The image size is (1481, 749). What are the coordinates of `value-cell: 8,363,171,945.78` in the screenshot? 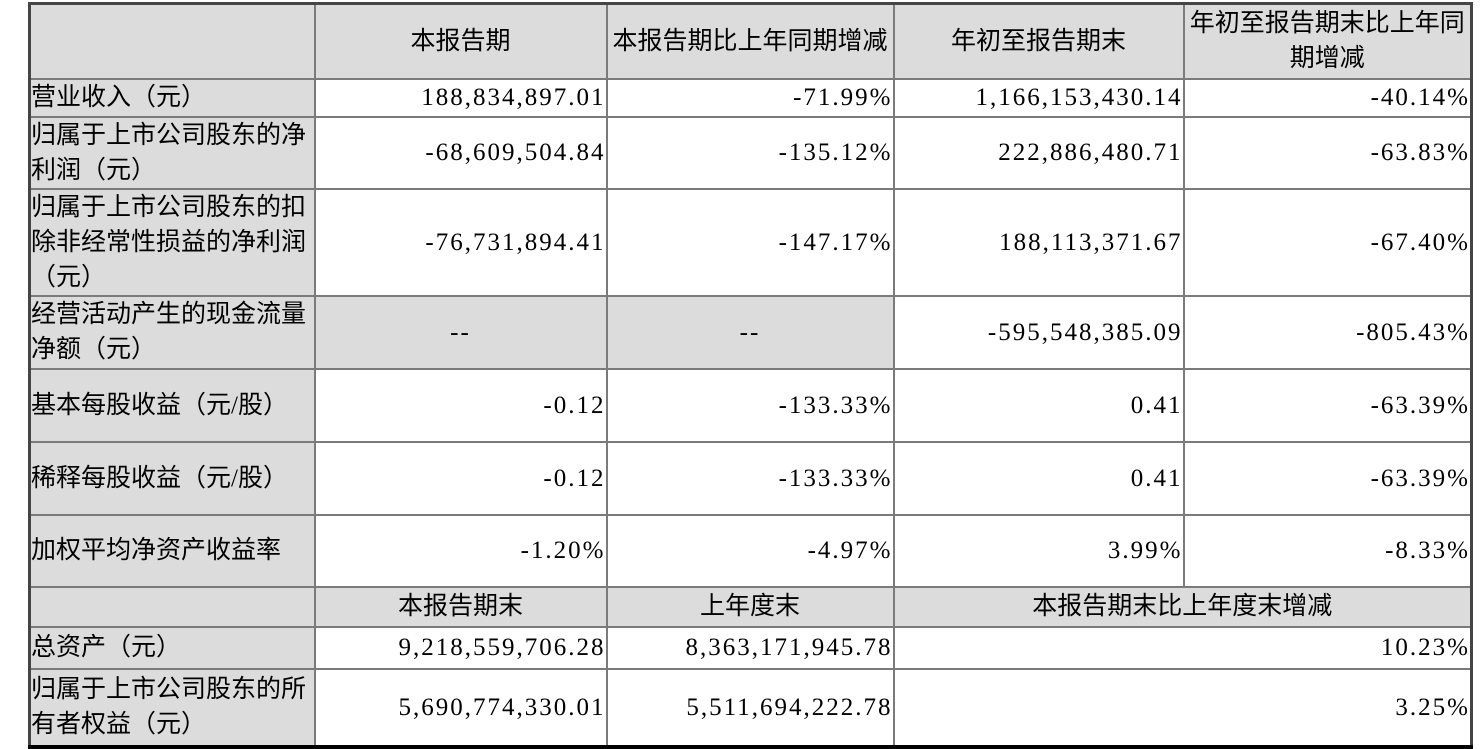 It's located at (750, 647).